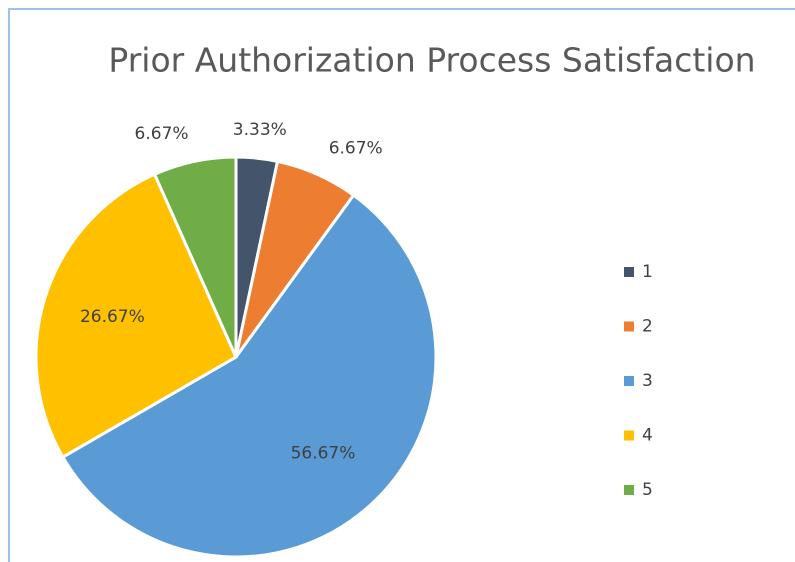 This screenshot has height=562, width=795. Describe the element at coordinates (647, 272) in the screenshot. I see `legend-label: 1` at that location.